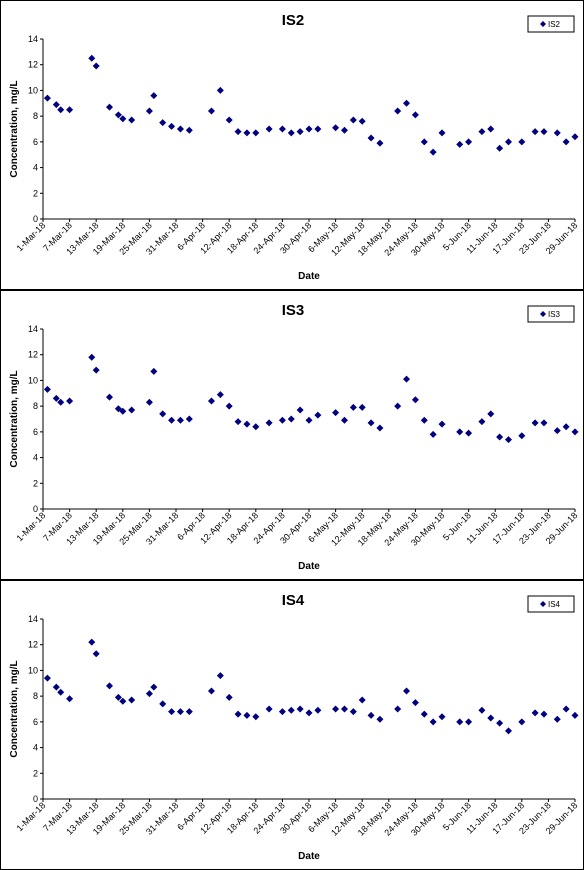 This screenshot has width=585, height=870. What do you see at coordinates (309, 856) in the screenshot?
I see `x-axis-label: Date` at bounding box center [309, 856].